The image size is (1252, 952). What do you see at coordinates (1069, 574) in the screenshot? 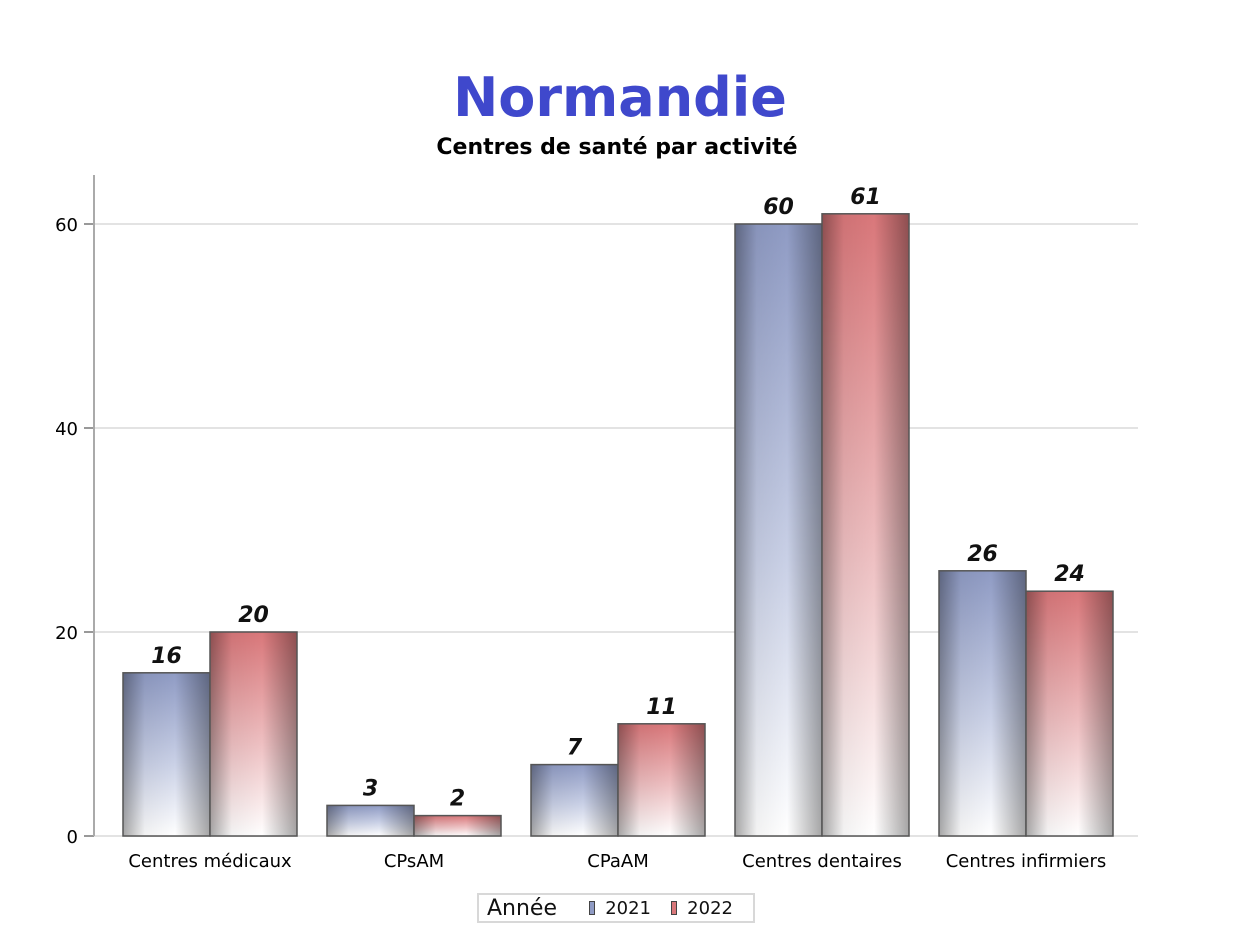
I see `data-label: 24` at bounding box center [1069, 574].